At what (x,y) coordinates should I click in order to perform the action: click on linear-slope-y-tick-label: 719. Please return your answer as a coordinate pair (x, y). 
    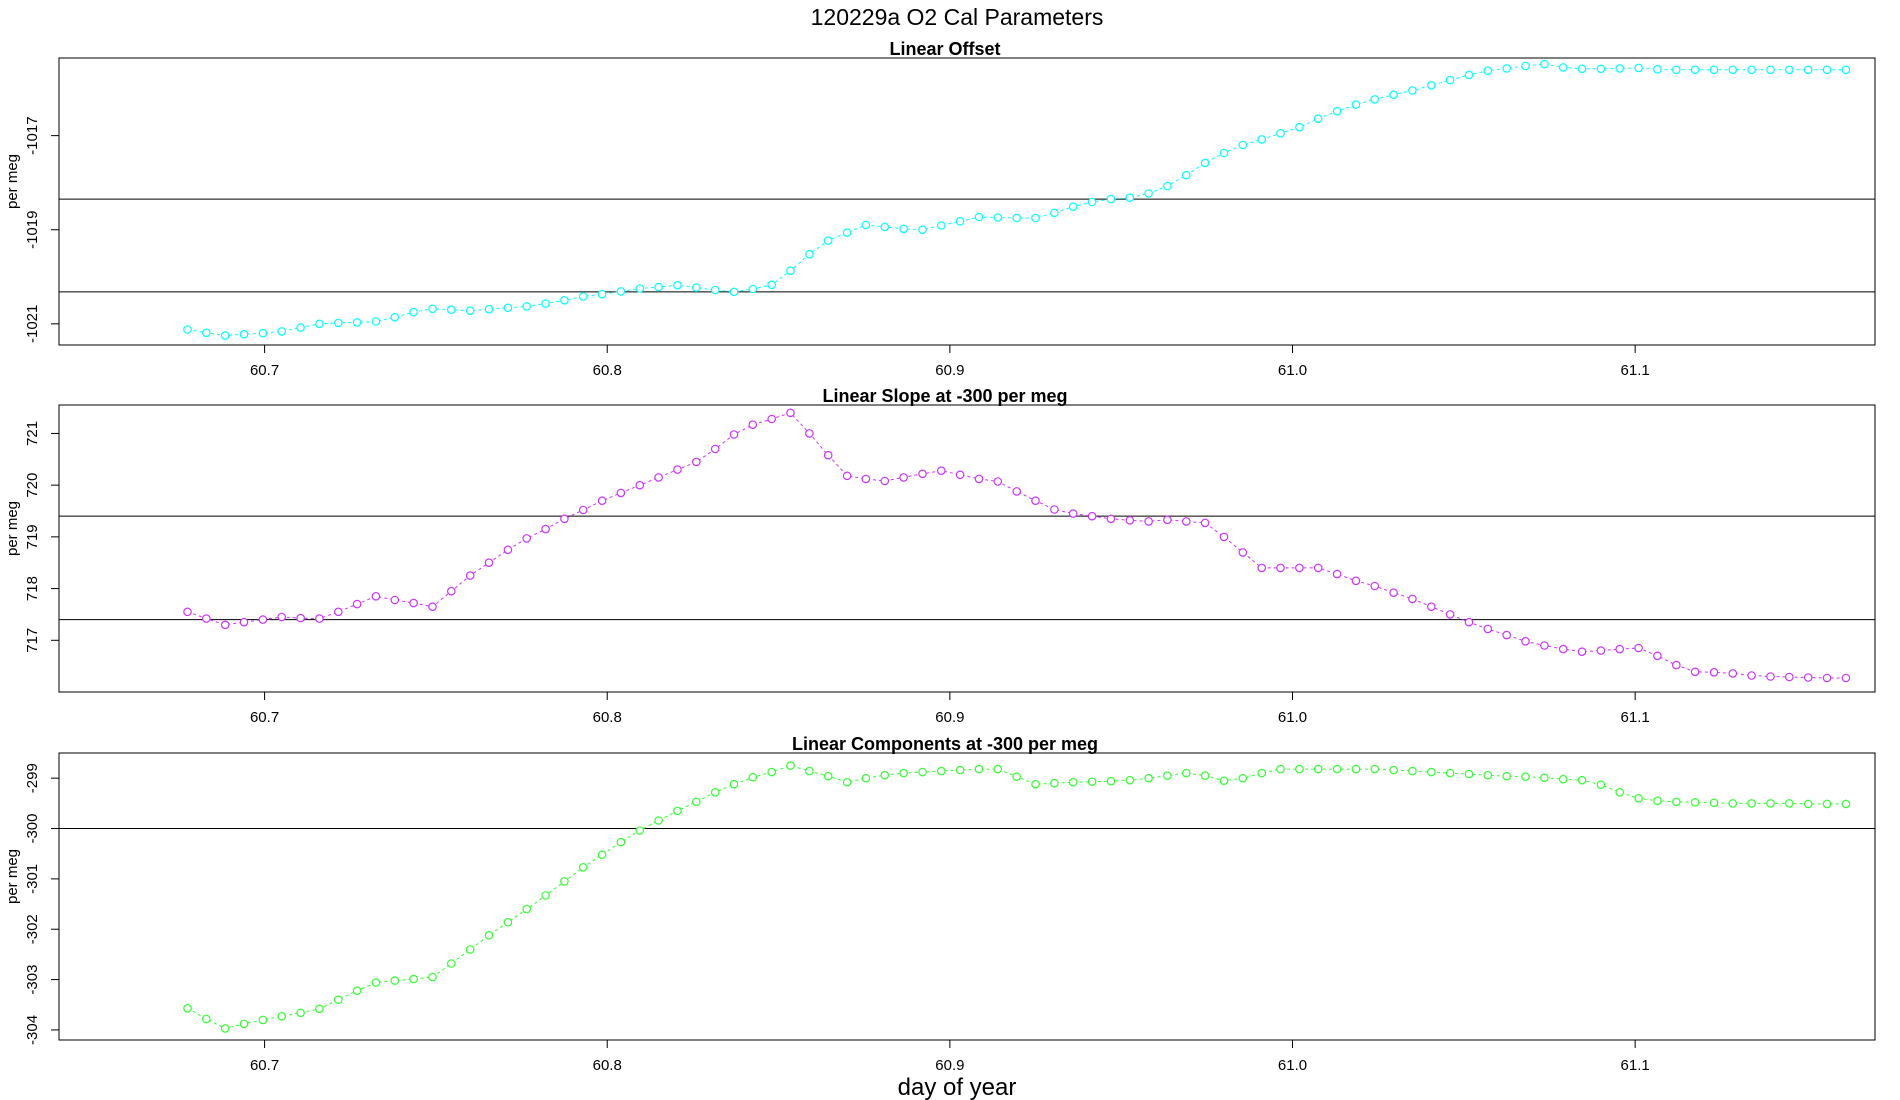
    Looking at the image, I should click on (32, 536).